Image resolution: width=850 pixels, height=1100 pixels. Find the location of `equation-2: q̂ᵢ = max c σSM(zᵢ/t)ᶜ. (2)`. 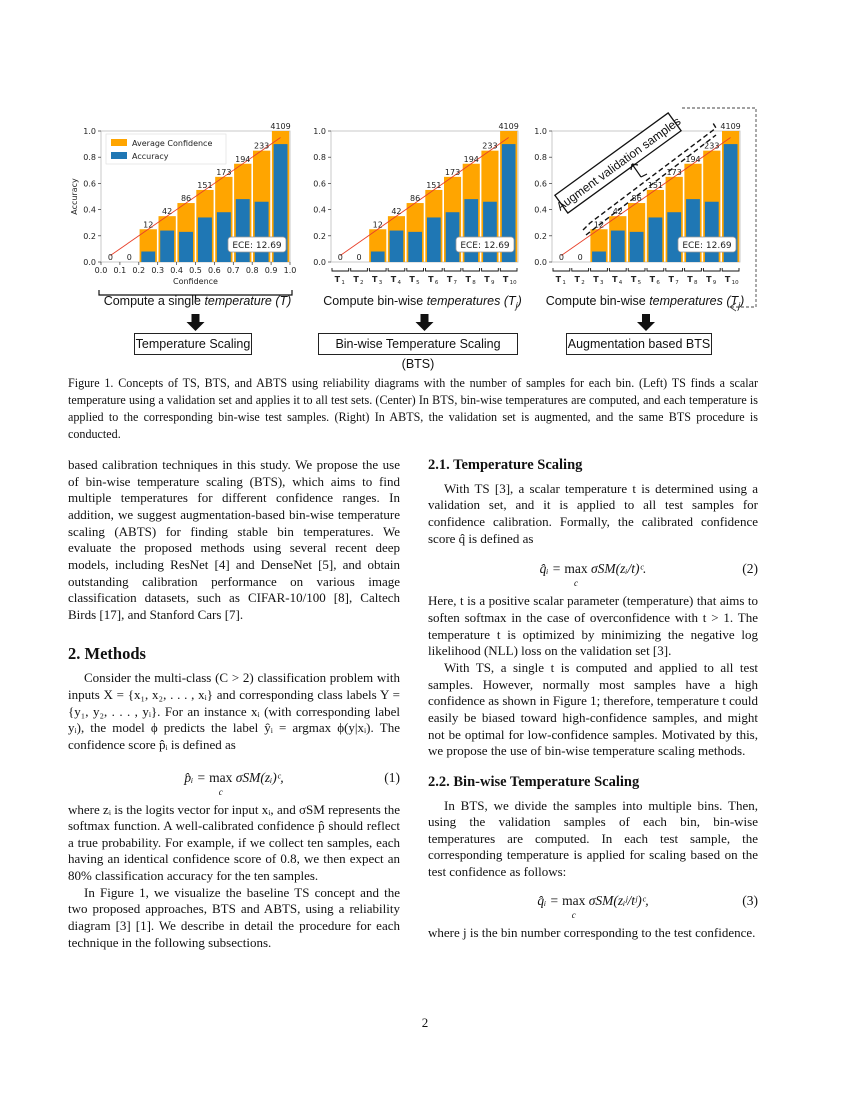

equation-2: q̂ᵢ = max c σSM(zᵢ/t)ᶜ. (2) is located at coordinates (593, 576).